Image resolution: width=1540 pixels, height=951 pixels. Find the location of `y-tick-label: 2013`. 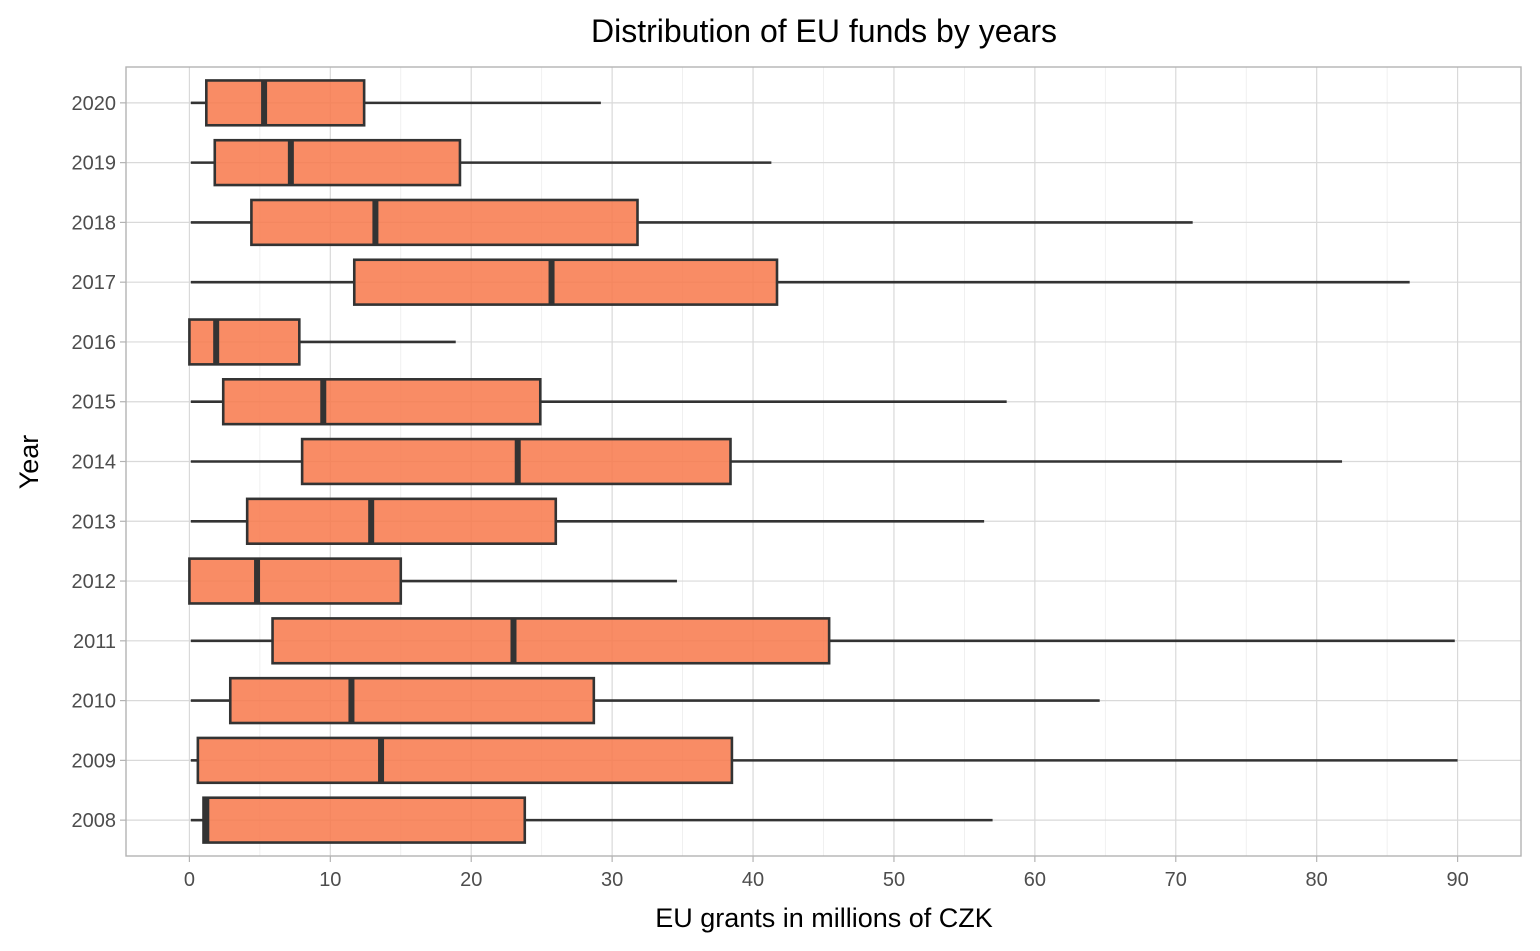

y-tick-label: 2013 is located at coordinates (94, 522).